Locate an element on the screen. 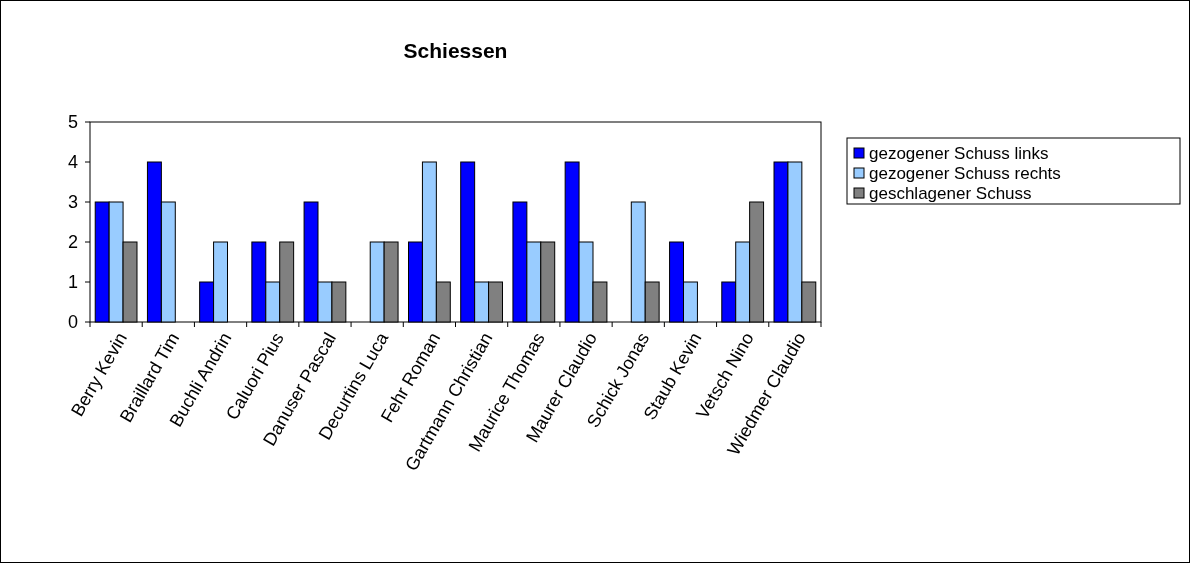  y-tick-label: 4 is located at coordinates (72, 162).